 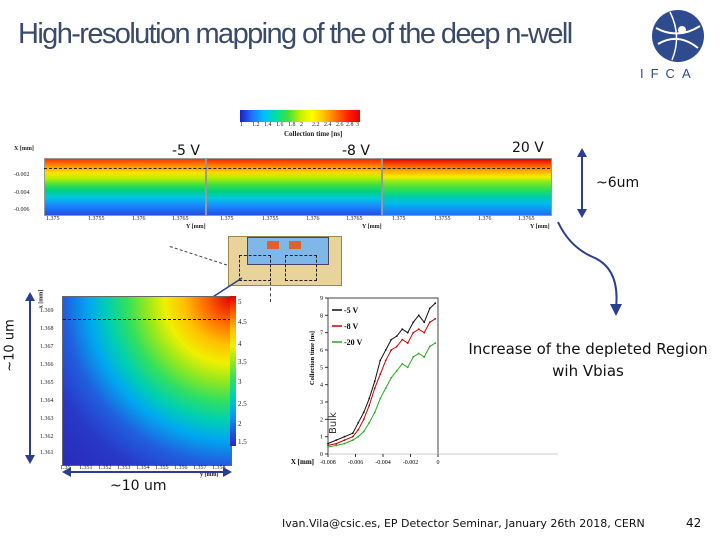 I want to click on height-arrow-icon, so click(x=30, y=378).